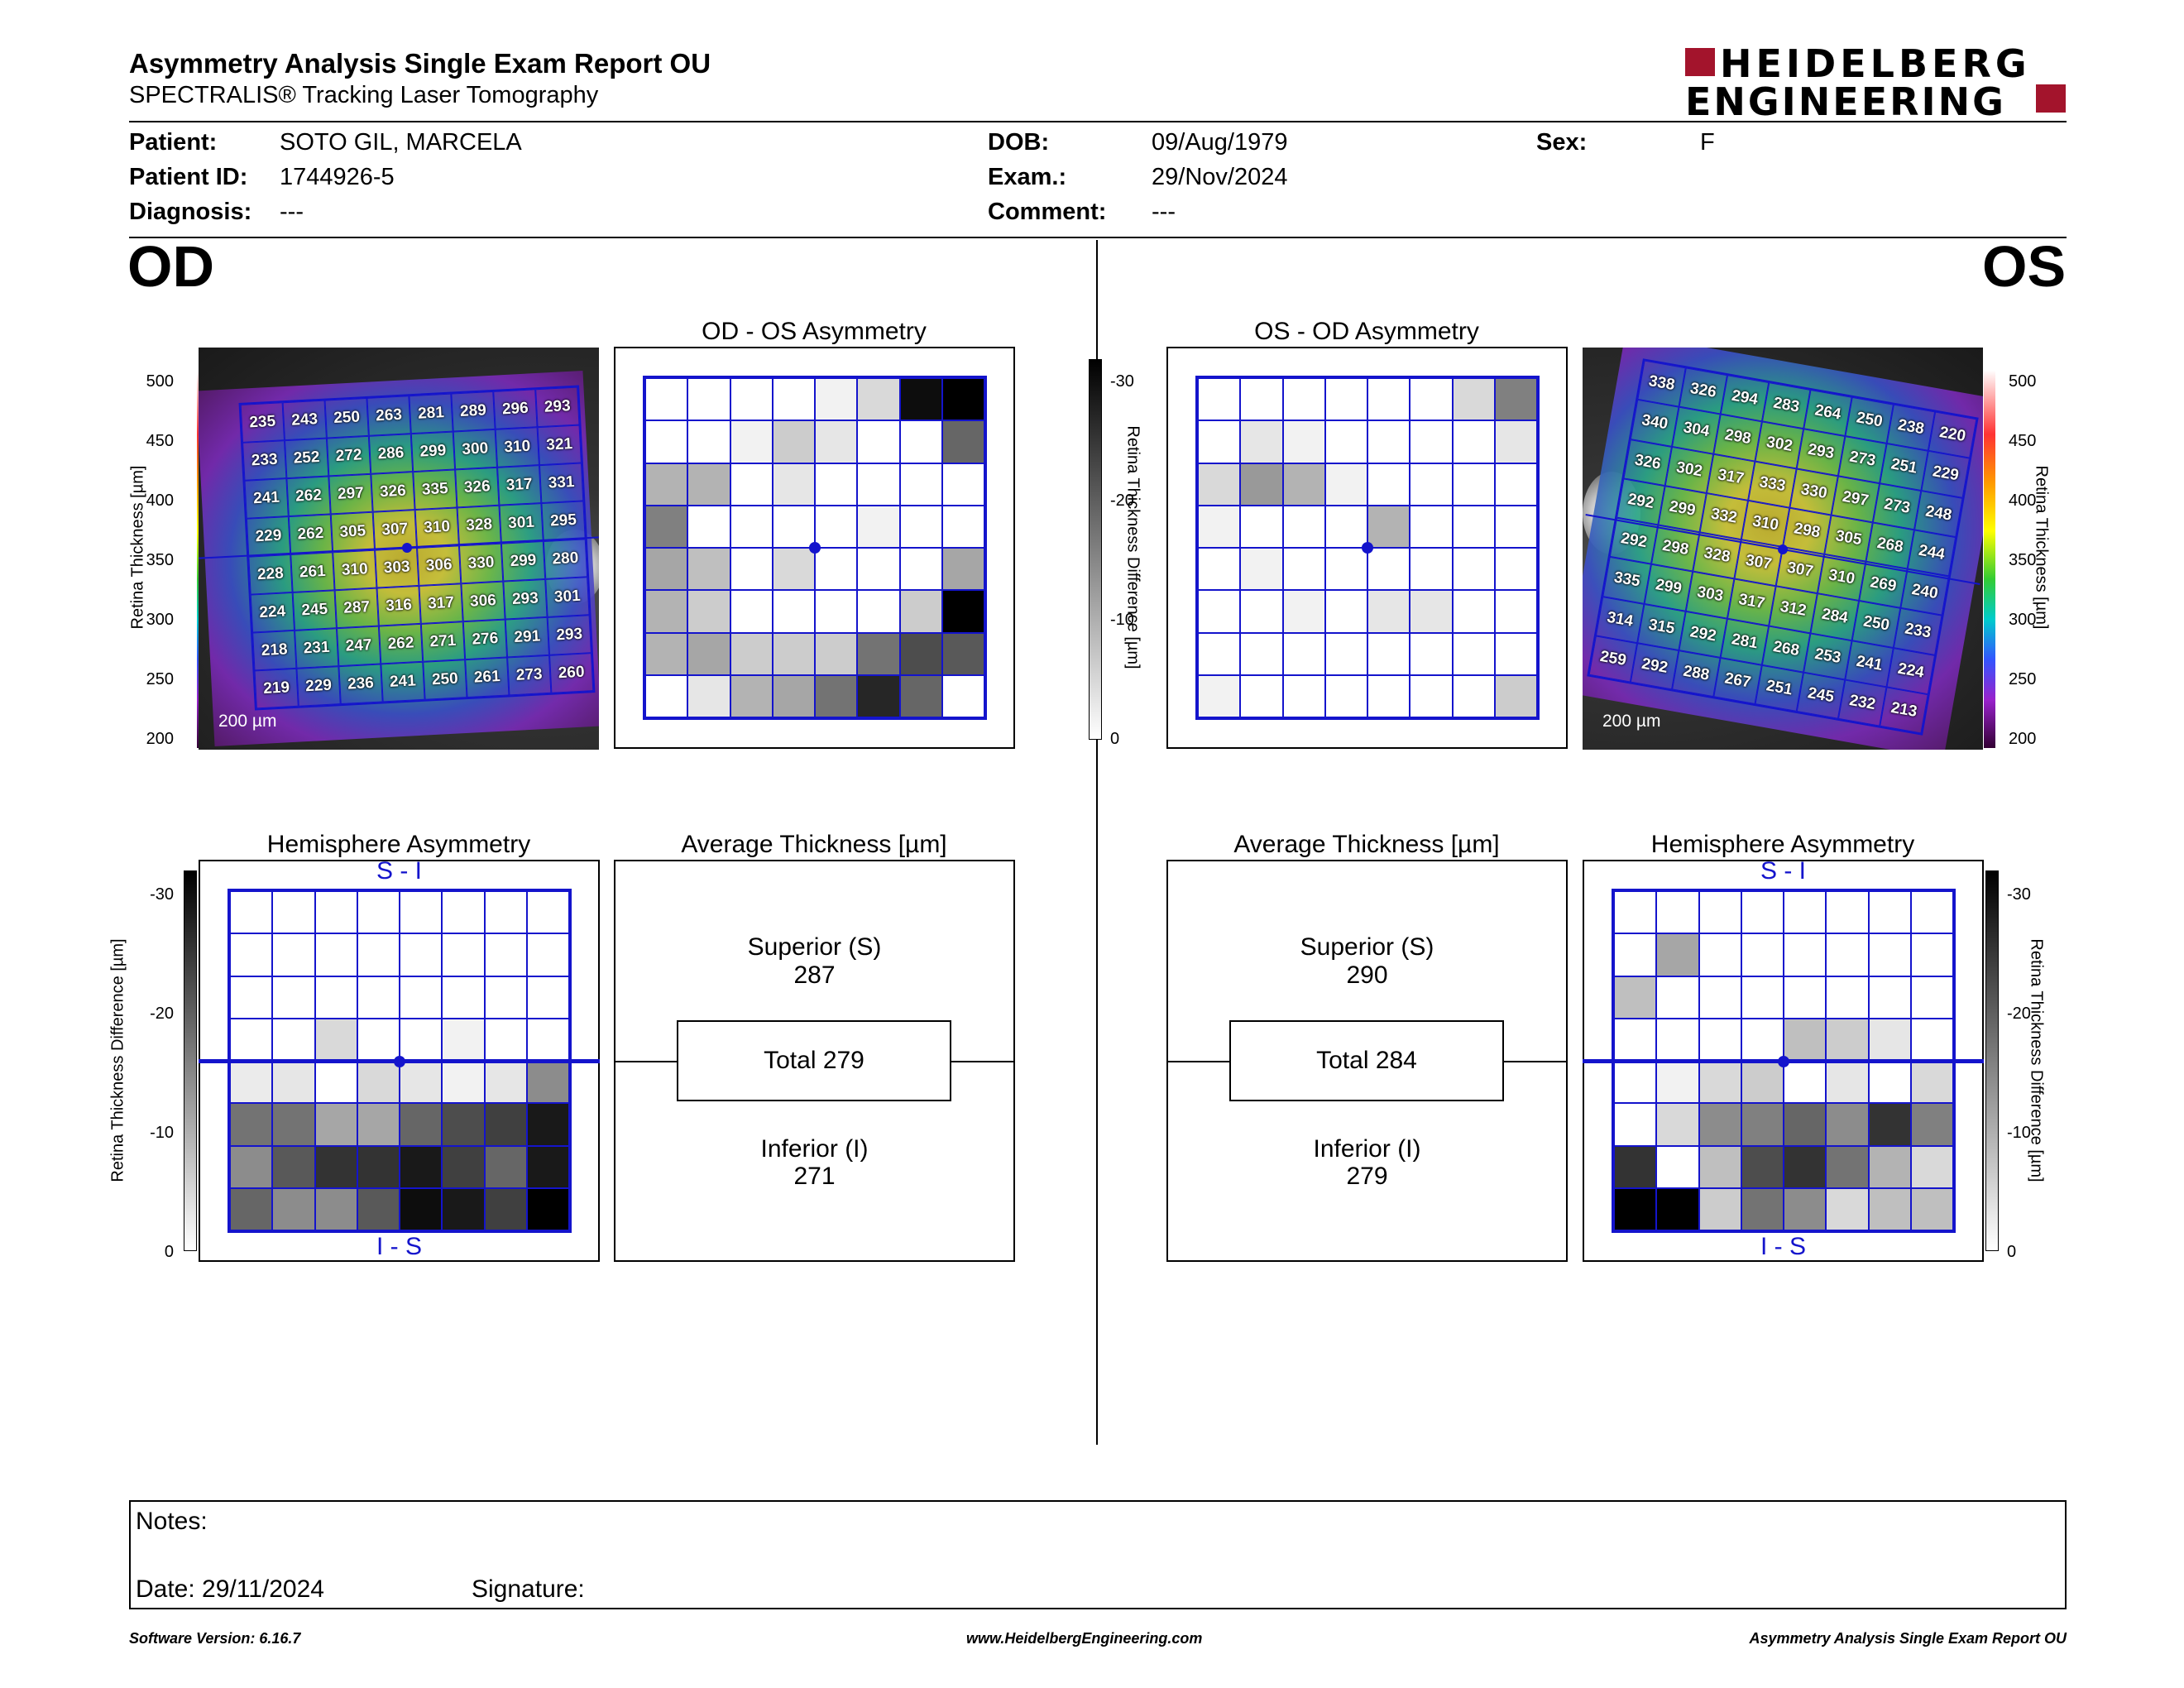 The width and height of the screenshot is (2184, 1688). Describe the element at coordinates (1835, 616) in the screenshot. I see `os-thickness-value: 284` at that location.